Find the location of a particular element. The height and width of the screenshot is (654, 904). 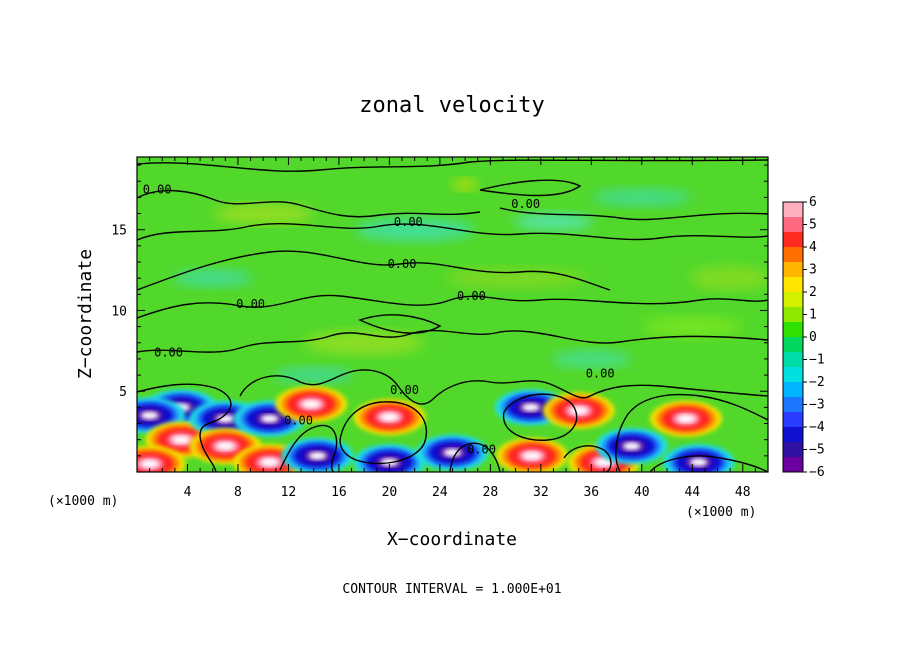

colorbar-tick-label: 4 is located at coordinates (813, 247).